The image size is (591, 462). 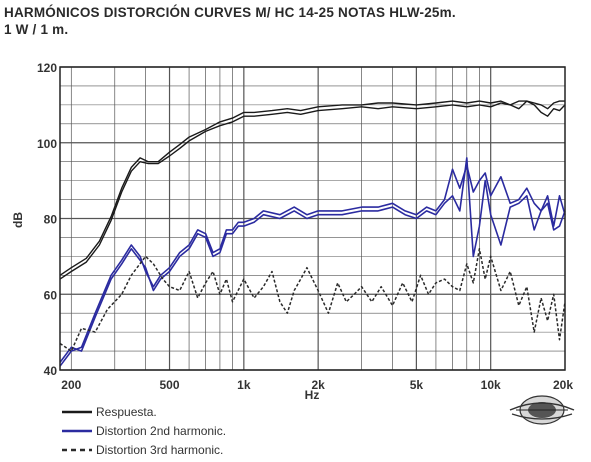 What do you see at coordinates (126, 412) in the screenshot?
I see `legend-label: Respuesta.` at bounding box center [126, 412].